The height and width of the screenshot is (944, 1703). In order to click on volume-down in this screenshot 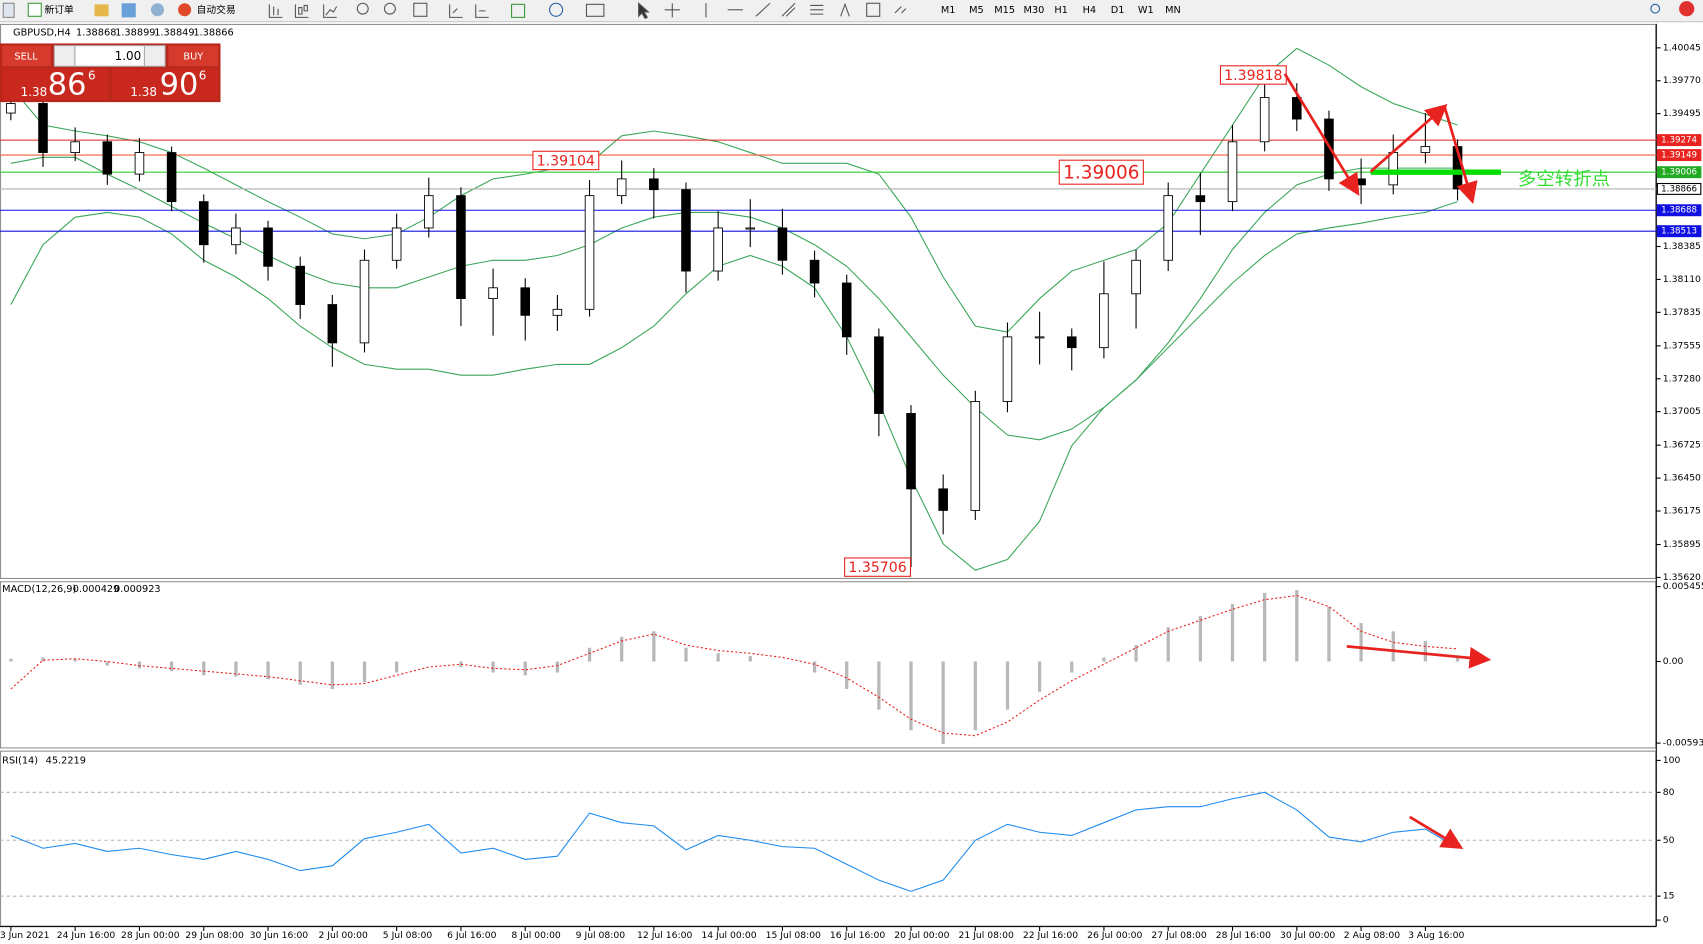, I will do `click(64, 56)`.